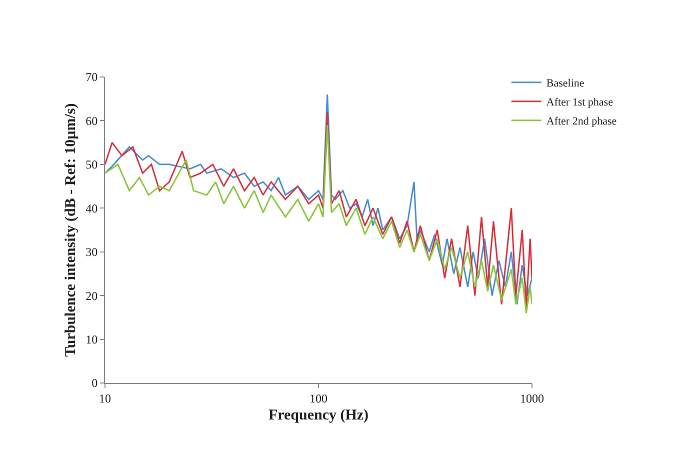  Describe the element at coordinates (105, 398) in the screenshot. I see `x-tick-label: 10` at that location.